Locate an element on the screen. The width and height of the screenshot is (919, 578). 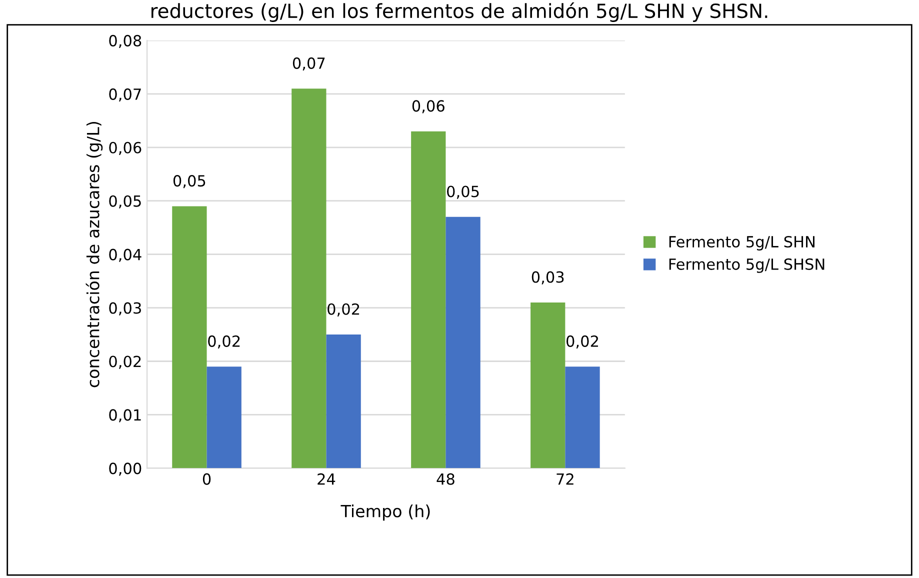
legend-label: Fermento 5g/L SHN is located at coordinates (741, 243).